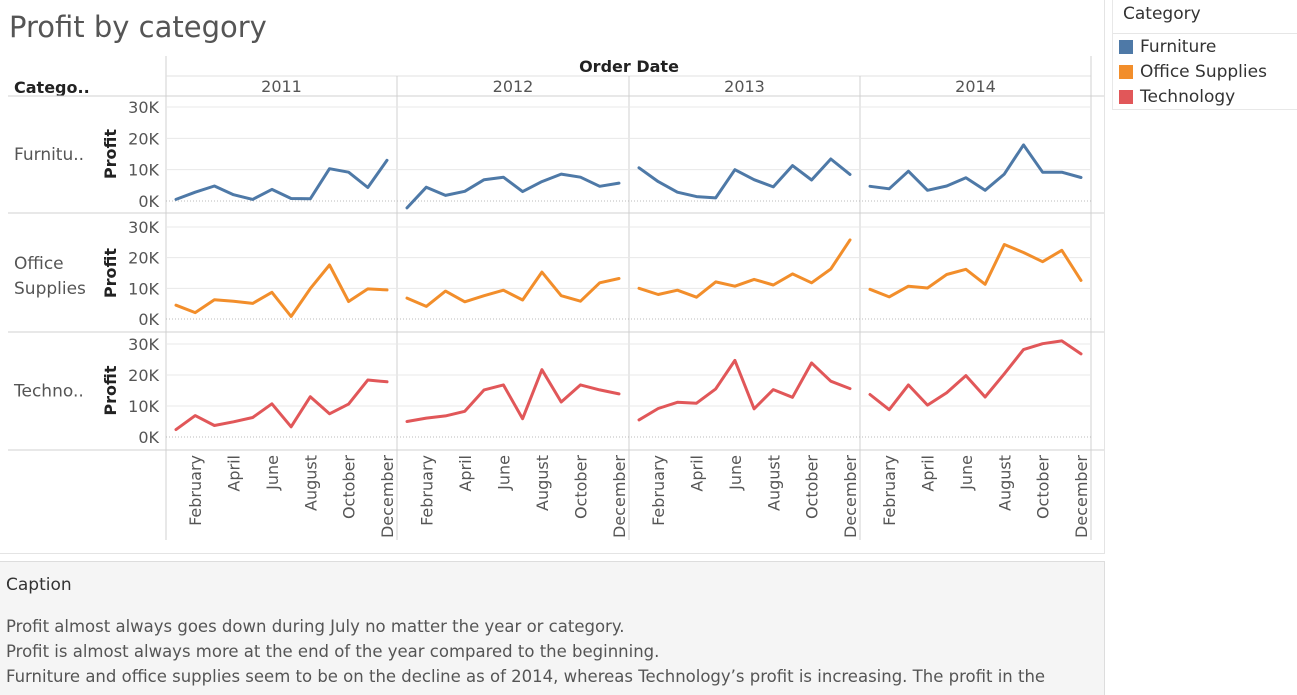  What do you see at coordinates (629, 66) in the screenshot?
I see `column-header-order-date: Order Date` at bounding box center [629, 66].